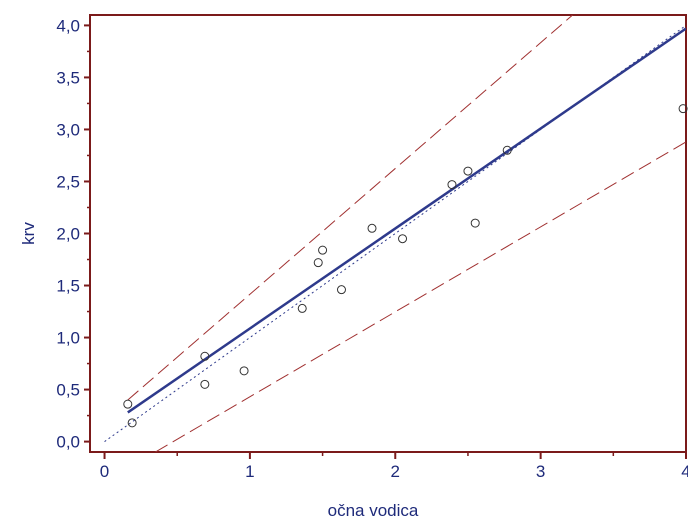  I want to click on y-tick-label: 0,0, so click(68, 442).